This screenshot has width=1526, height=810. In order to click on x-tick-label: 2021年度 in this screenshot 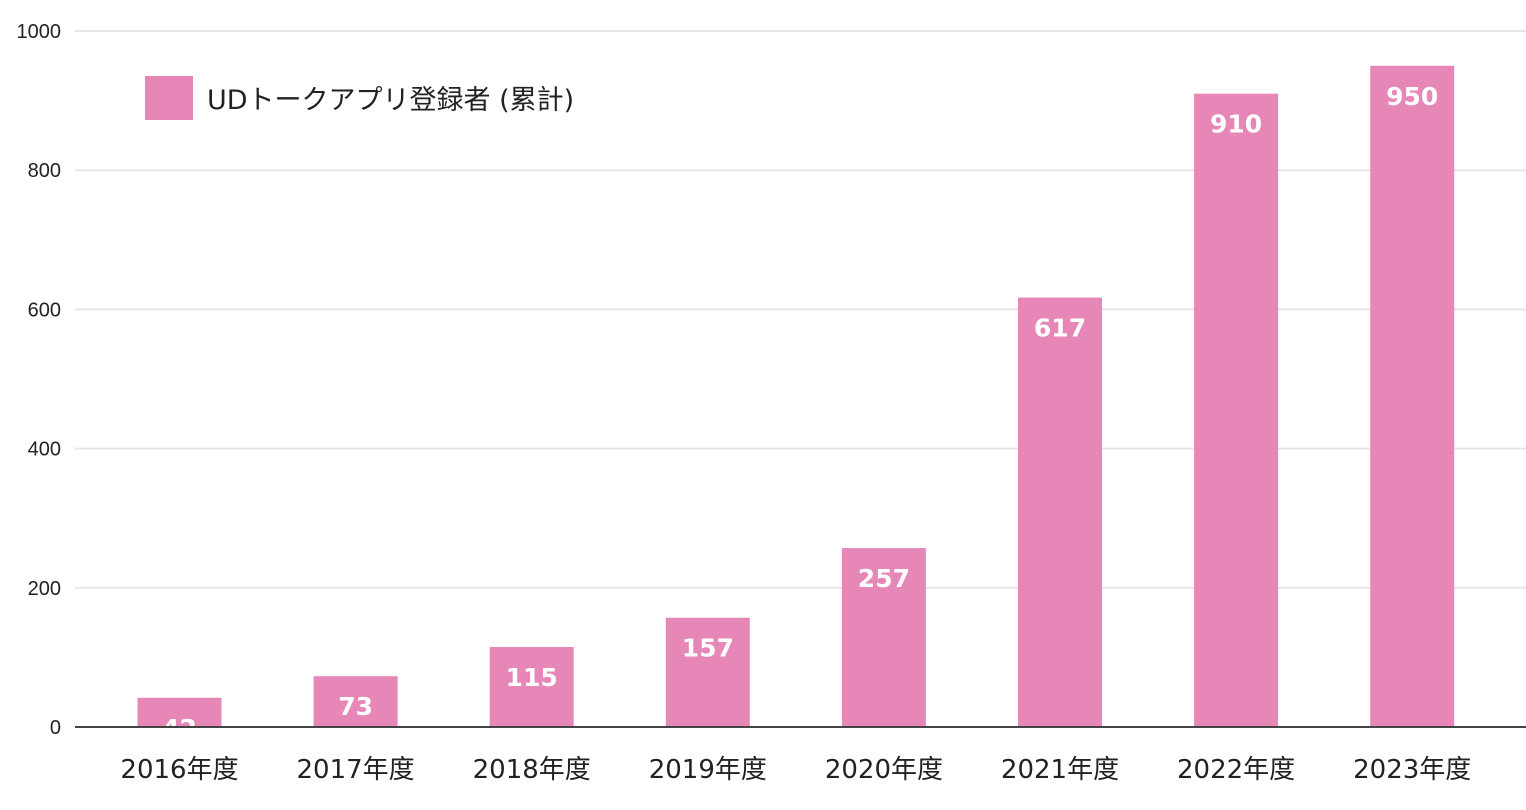, I will do `click(1060, 770)`.